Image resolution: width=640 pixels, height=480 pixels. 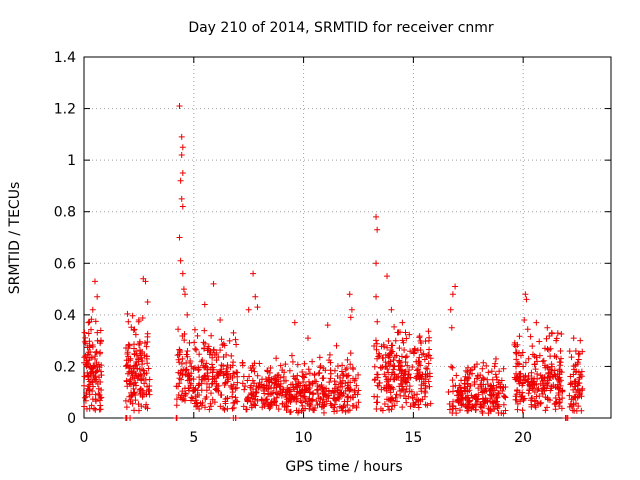 What do you see at coordinates (84, 438) in the screenshot?
I see `x-tick-label: 0` at bounding box center [84, 438].